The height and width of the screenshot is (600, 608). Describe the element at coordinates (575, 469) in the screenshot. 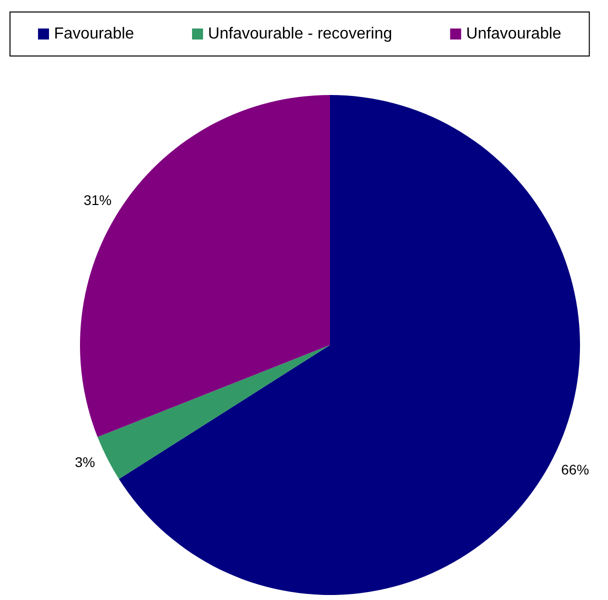

I see `data-label: 66%` at that location.